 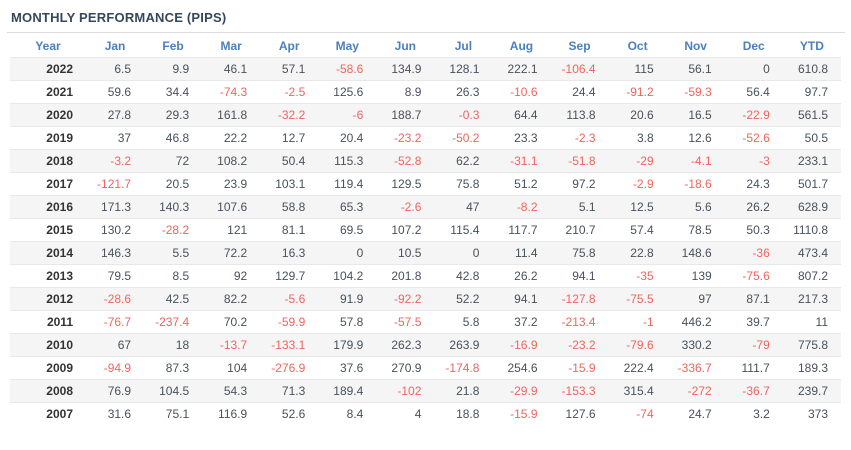 What do you see at coordinates (811, 138) in the screenshot?
I see `value-cell: 50.5` at bounding box center [811, 138].